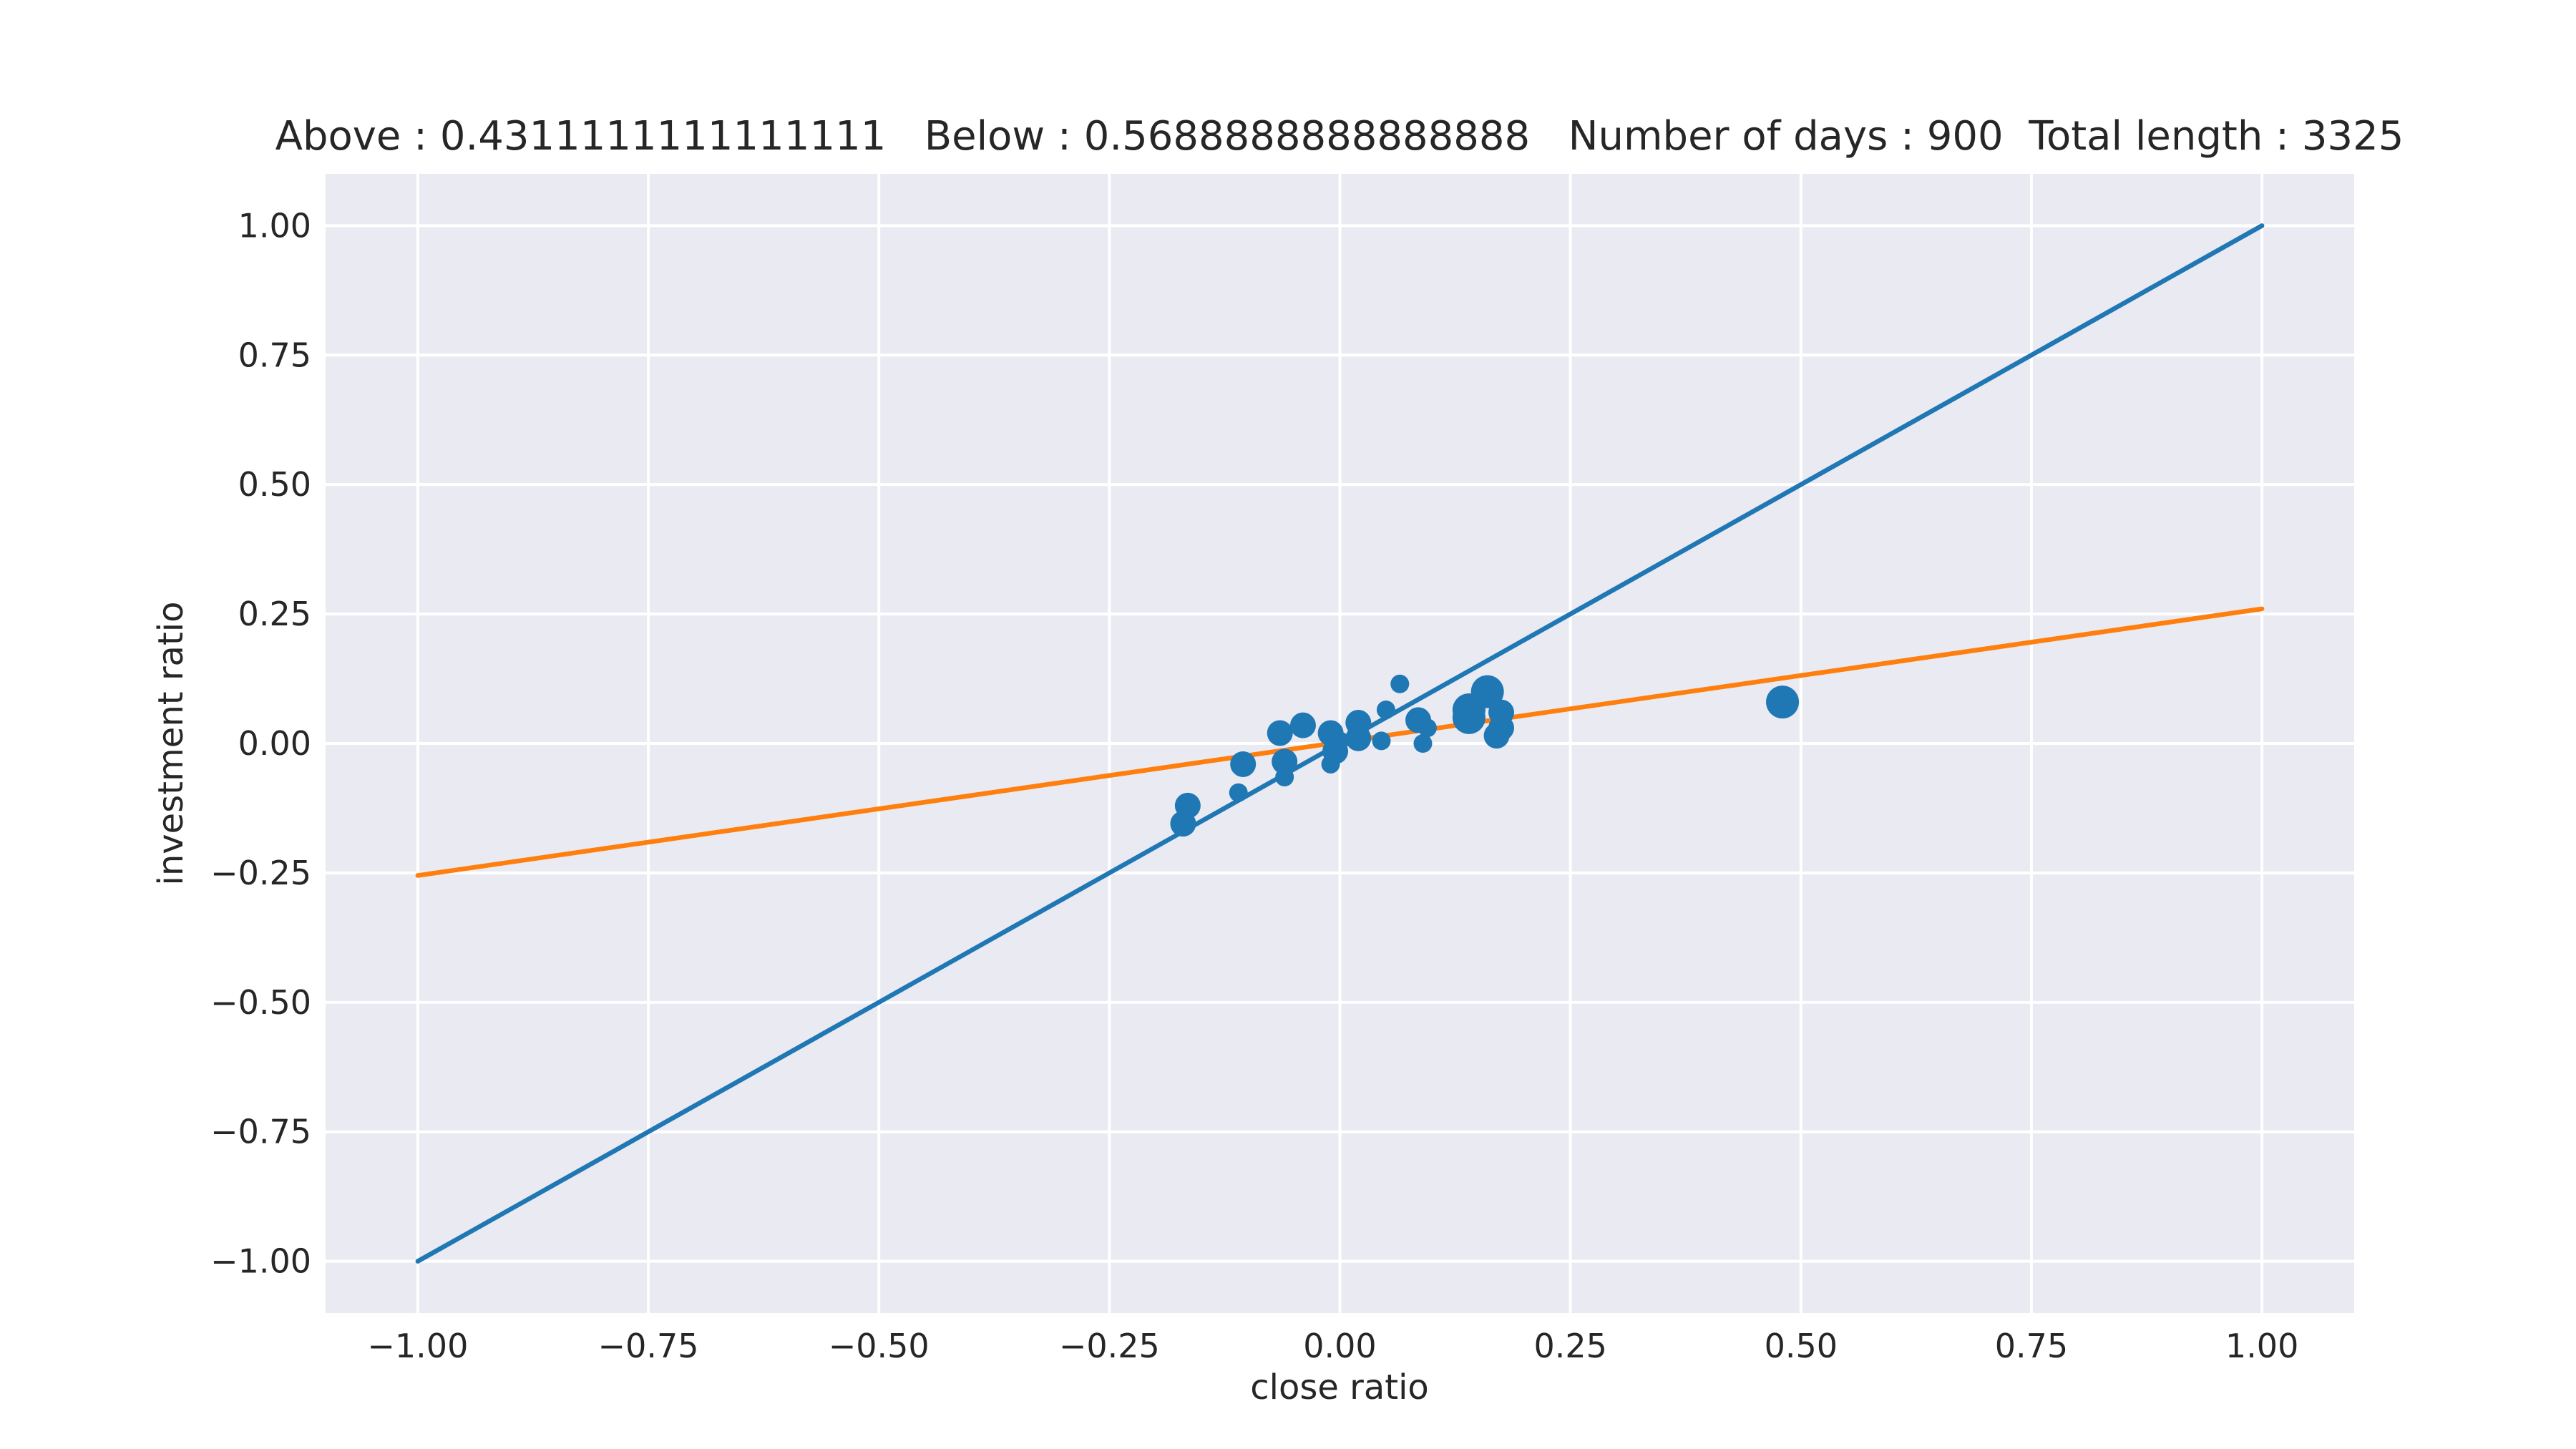 The height and width of the screenshot is (1449, 2576). Describe the element at coordinates (417, 1346) in the screenshot. I see `x-tick-label: −1.00` at that location.